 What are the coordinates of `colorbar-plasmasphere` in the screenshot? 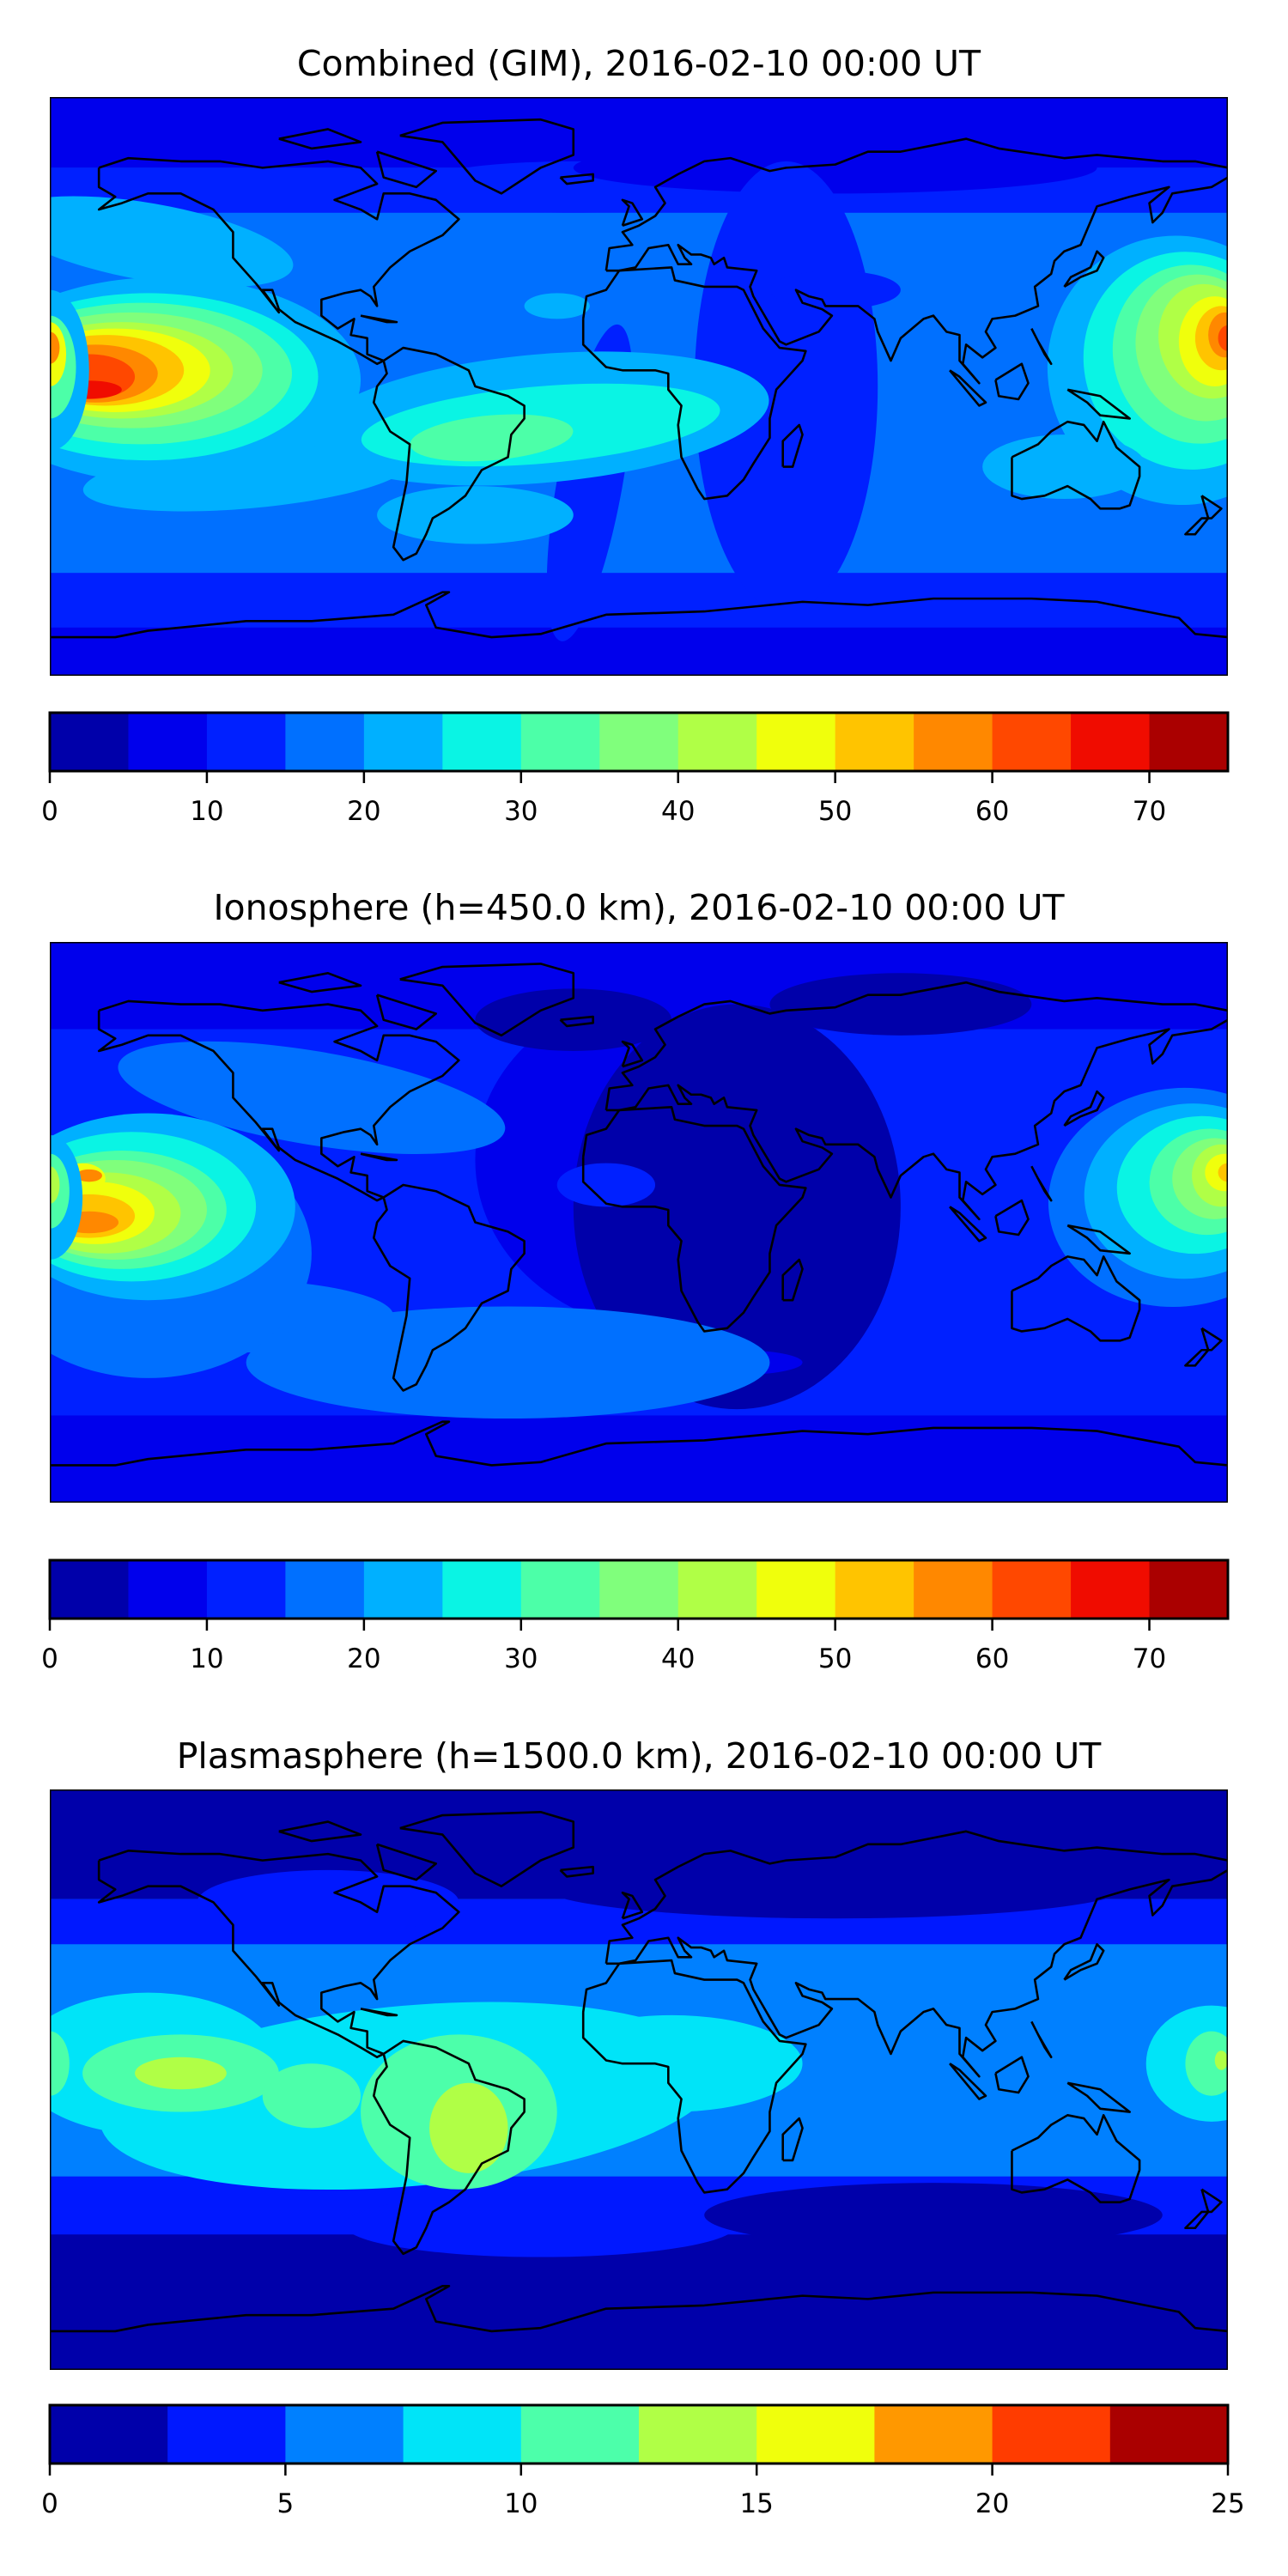 It's located at (639, 2440).